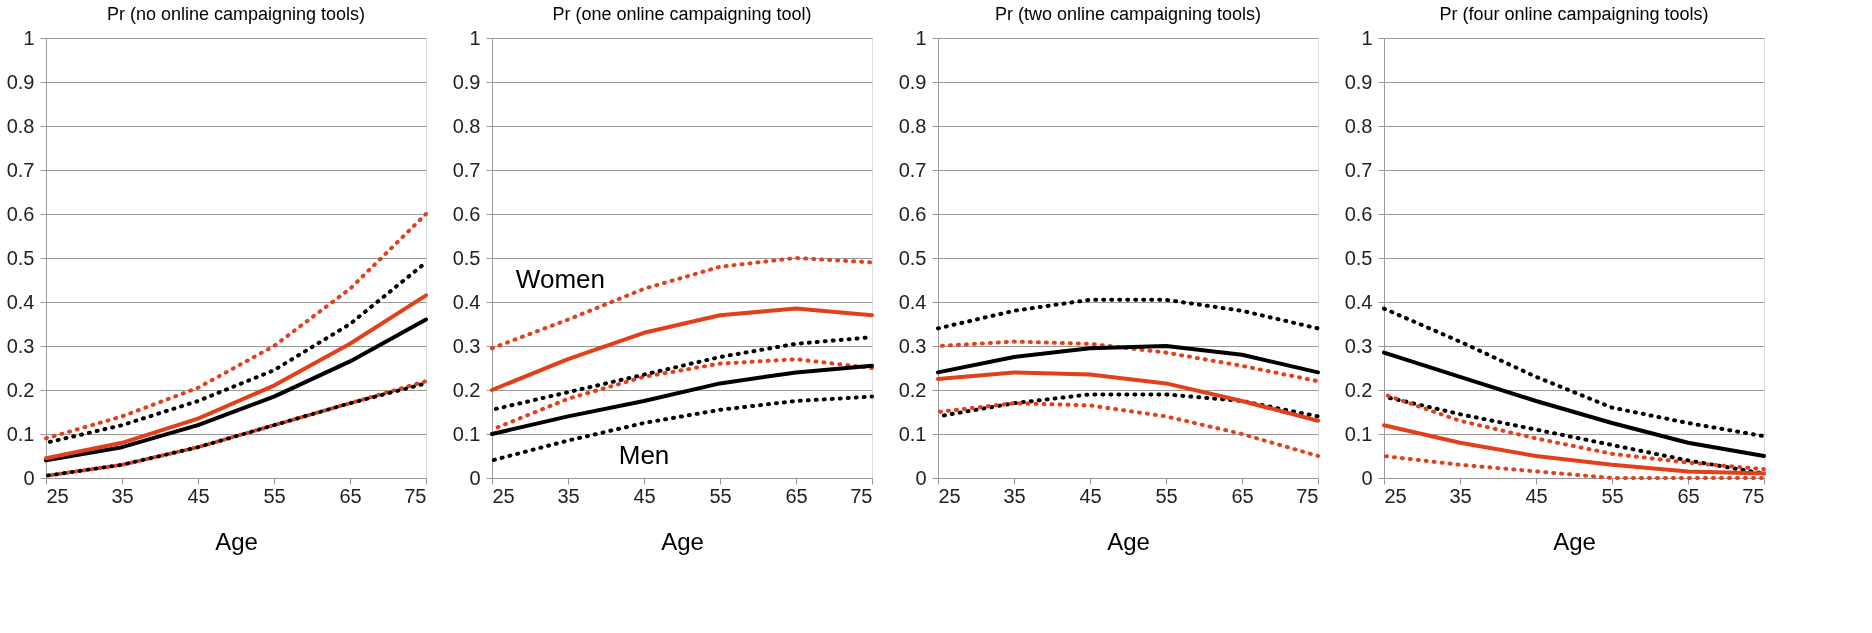 Image resolution: width=1872 pixels, height=633 pixels. I want to click on chart-title: Pr (no online campaigning tools), so click(236, 14).